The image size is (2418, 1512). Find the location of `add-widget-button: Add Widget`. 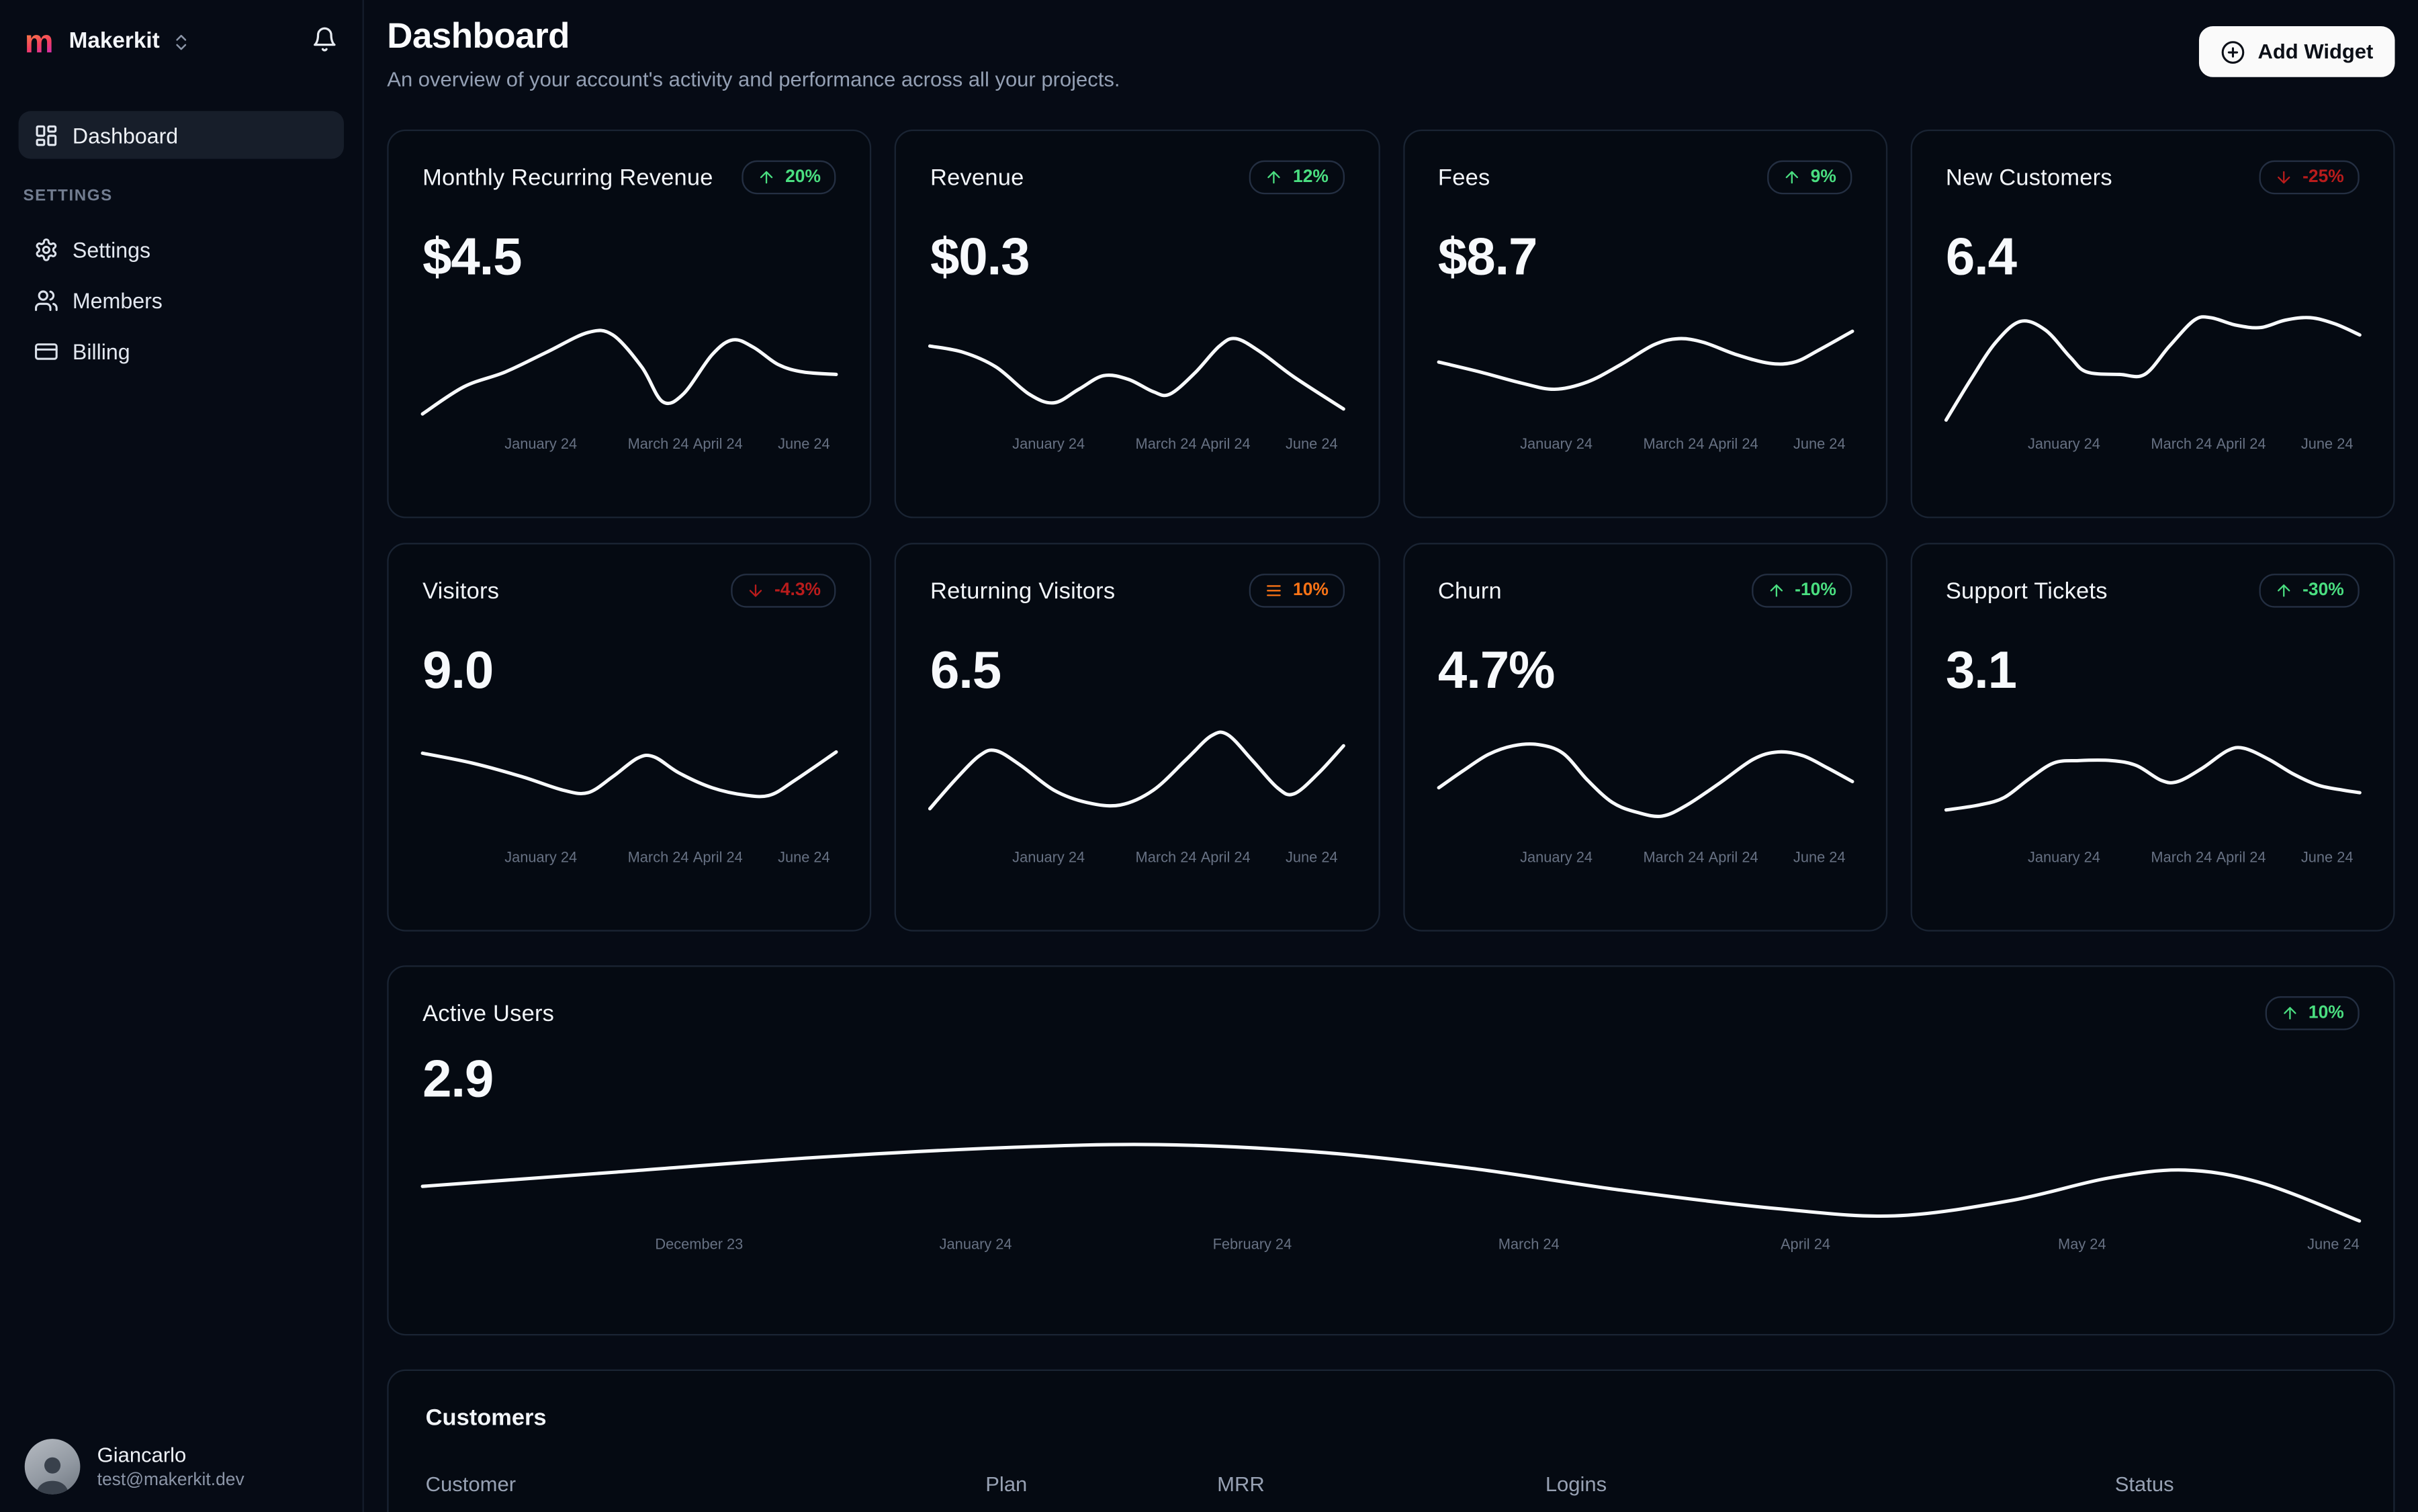

add-widget-button: Add Widget is located at coordinates (2297, 51).